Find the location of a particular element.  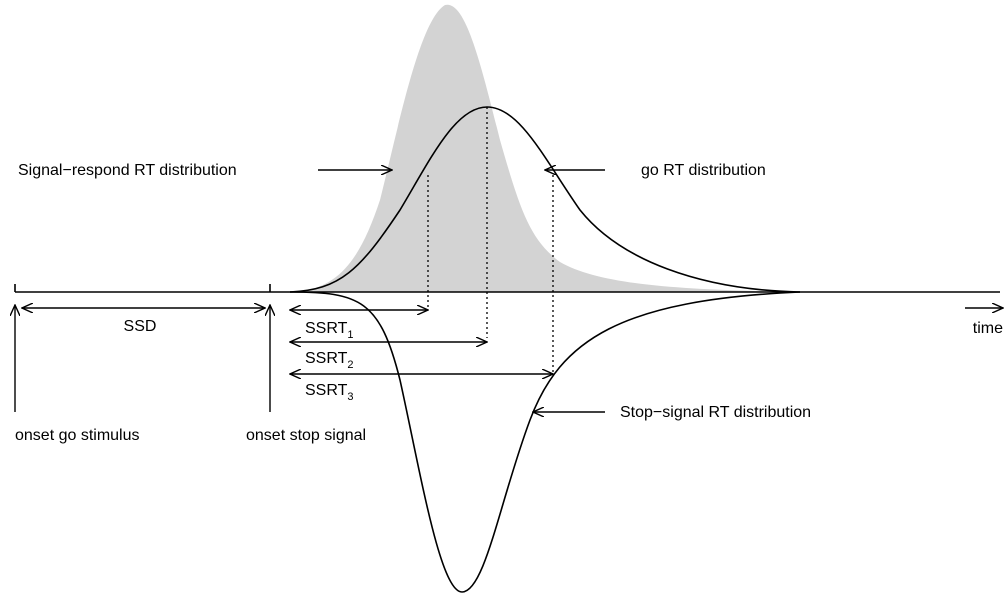

time-label: time is located at coordinates (988, 328).